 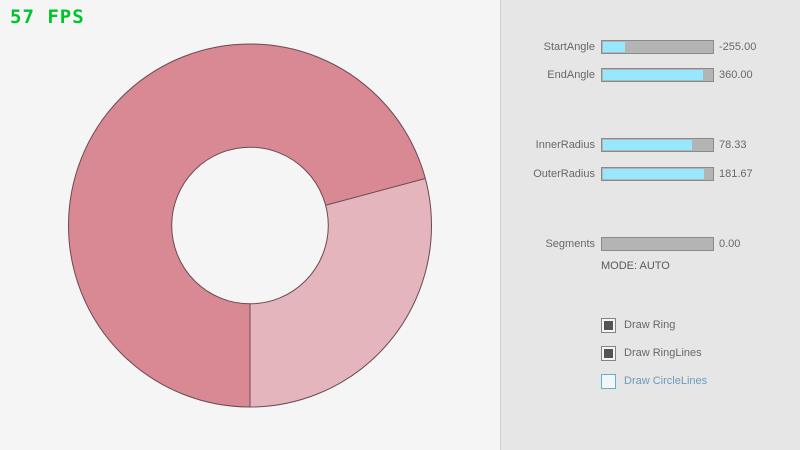 I want to click on segments-label: Segments, so click(x=570, y=244).